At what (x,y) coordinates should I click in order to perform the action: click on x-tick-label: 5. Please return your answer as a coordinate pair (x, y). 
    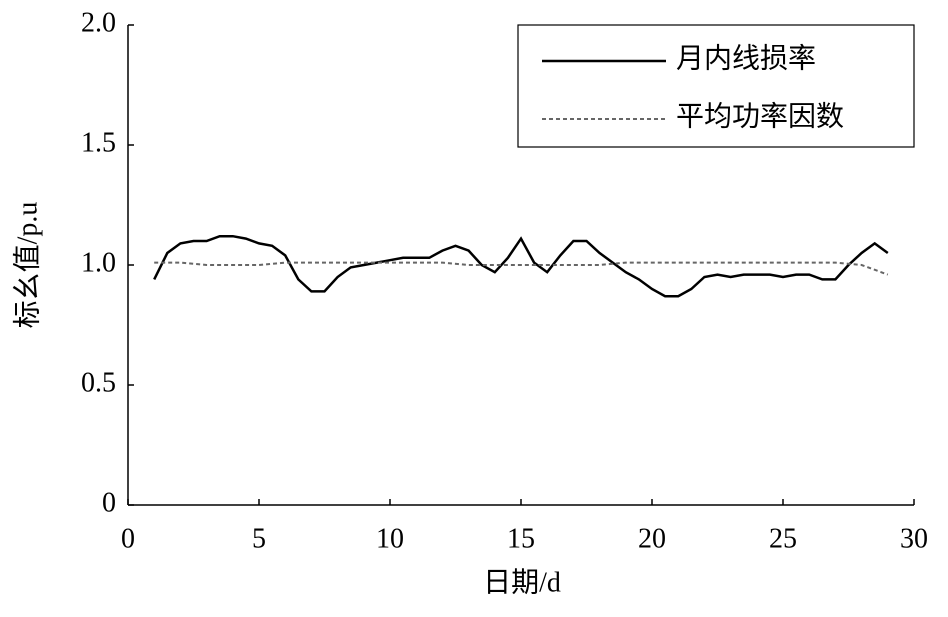
    Looking at the image, I should click on (259, 538).